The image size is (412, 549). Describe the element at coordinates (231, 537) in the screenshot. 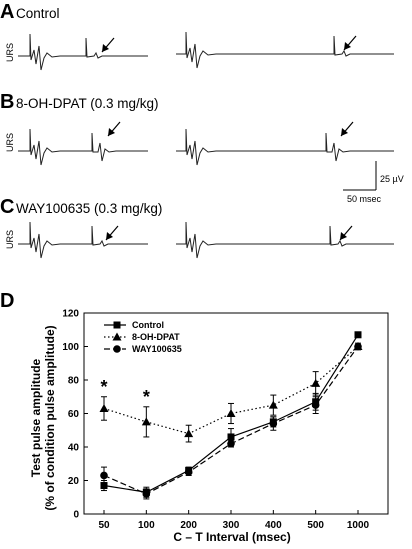

I see `x-axis-title: C – T Interval (msec)` at that location.